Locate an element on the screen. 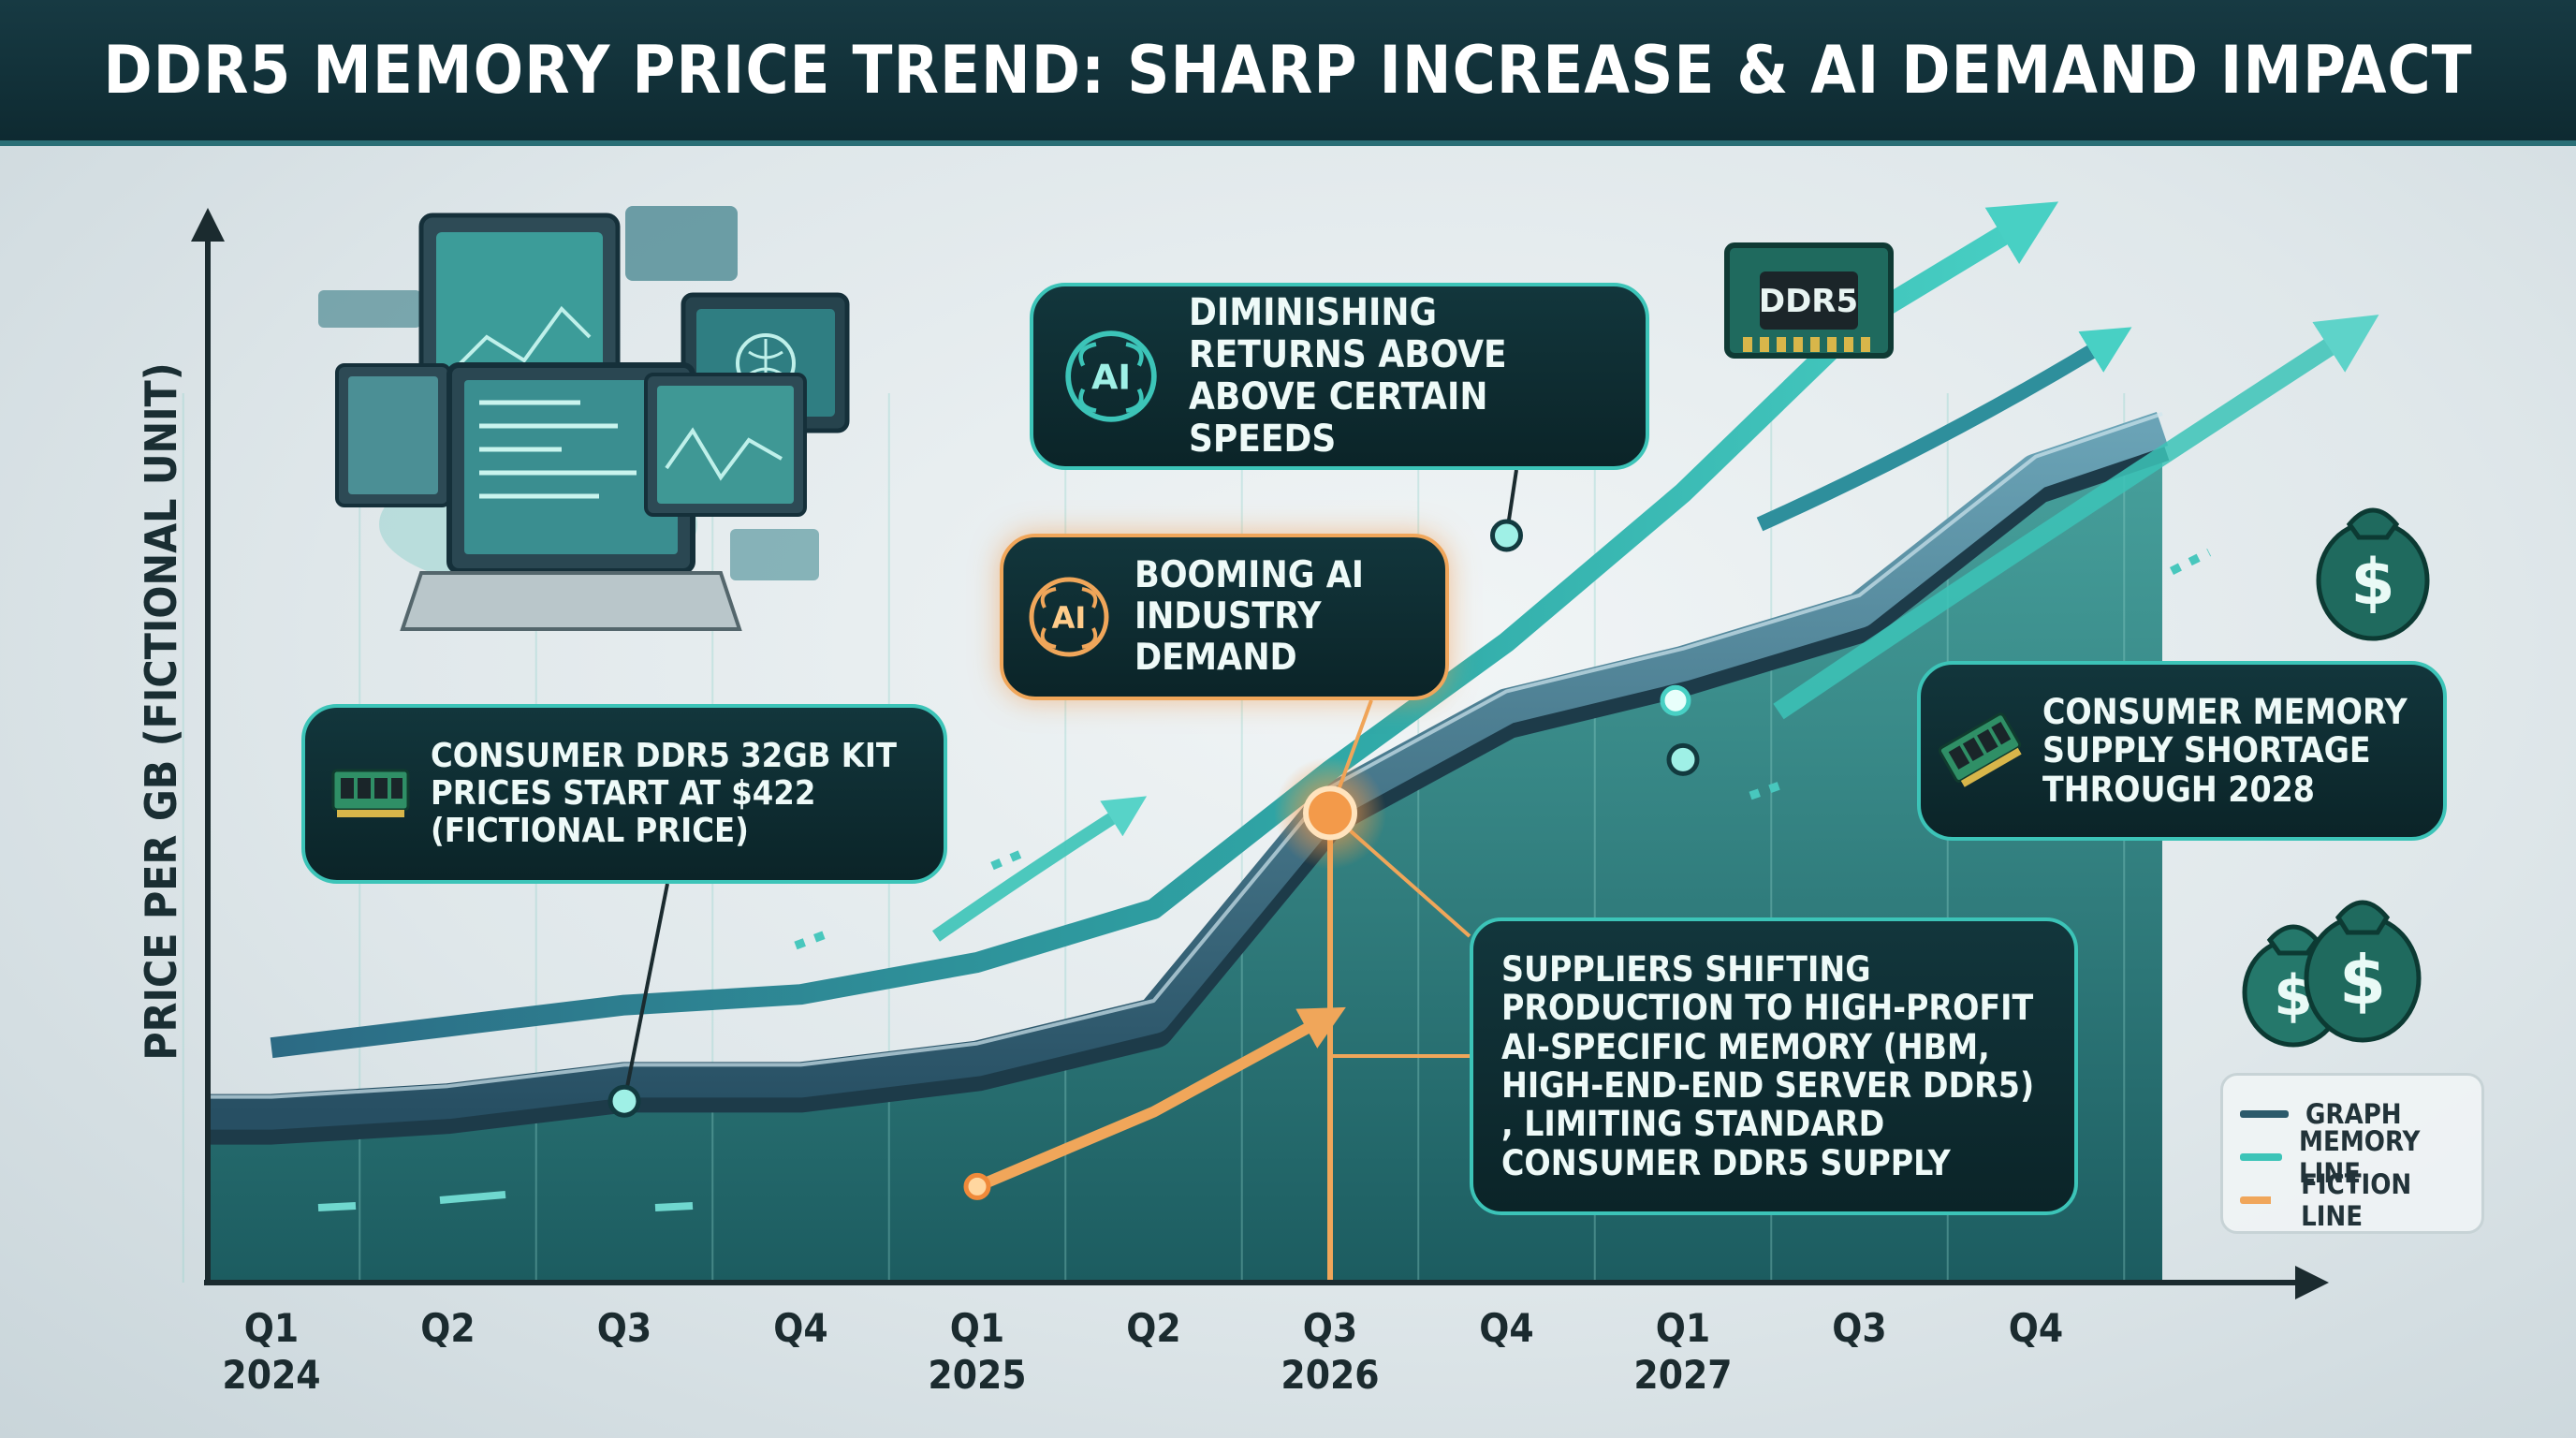 The image size is (2576, 1438). x-tick-label: Q1 2024 is located at coordinates (271, 1351).